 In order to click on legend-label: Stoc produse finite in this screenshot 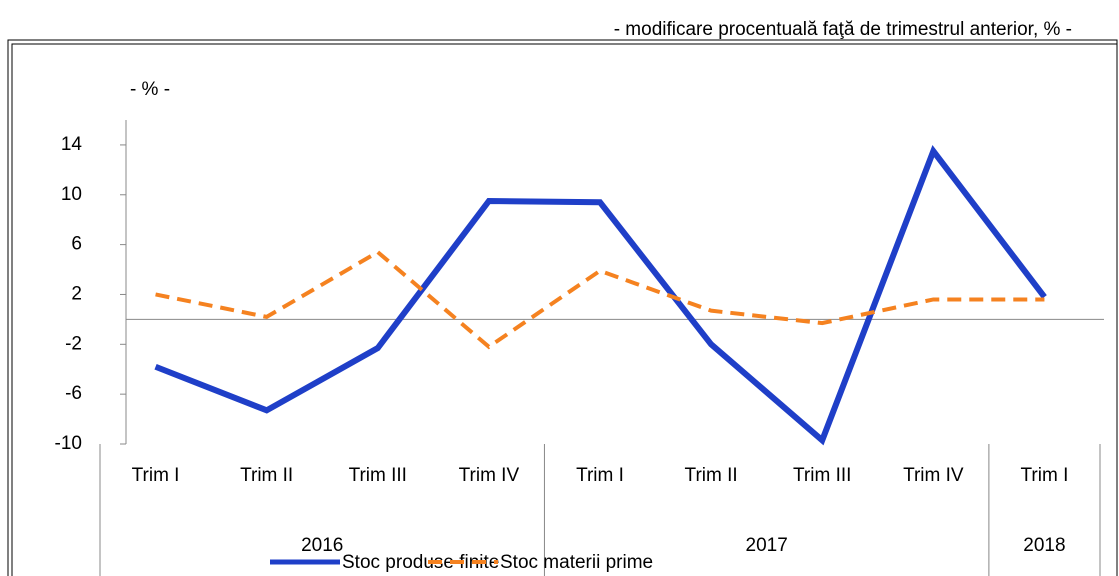, I will do `click(420, 562)`.